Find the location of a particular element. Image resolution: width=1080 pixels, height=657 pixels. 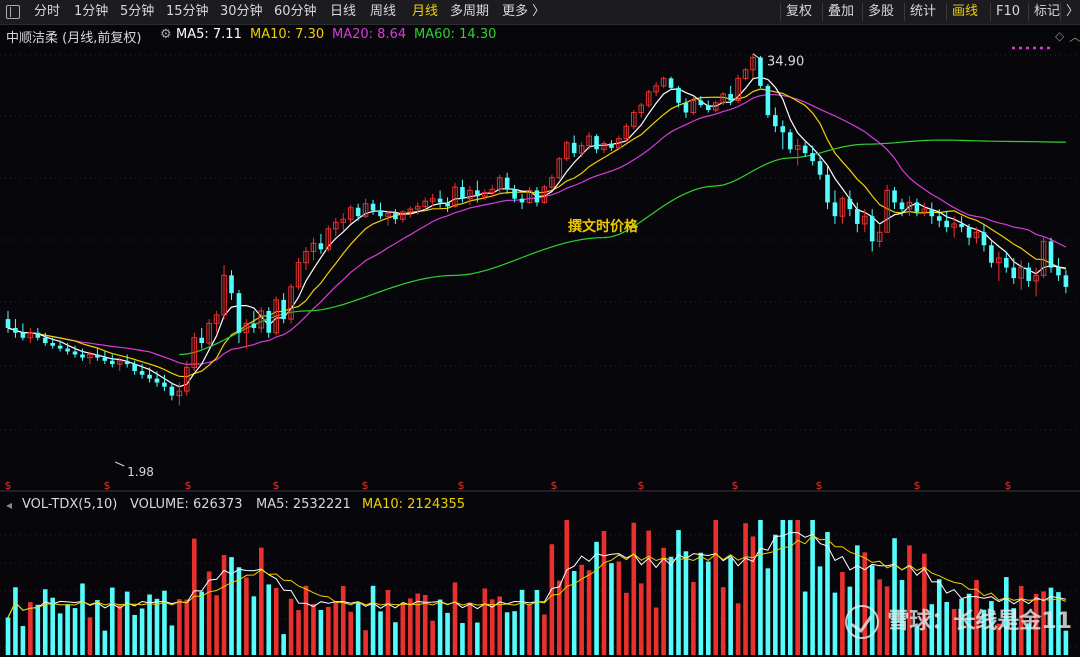

period-tab-3: 15分钟 is located at coordinates (187, 11).